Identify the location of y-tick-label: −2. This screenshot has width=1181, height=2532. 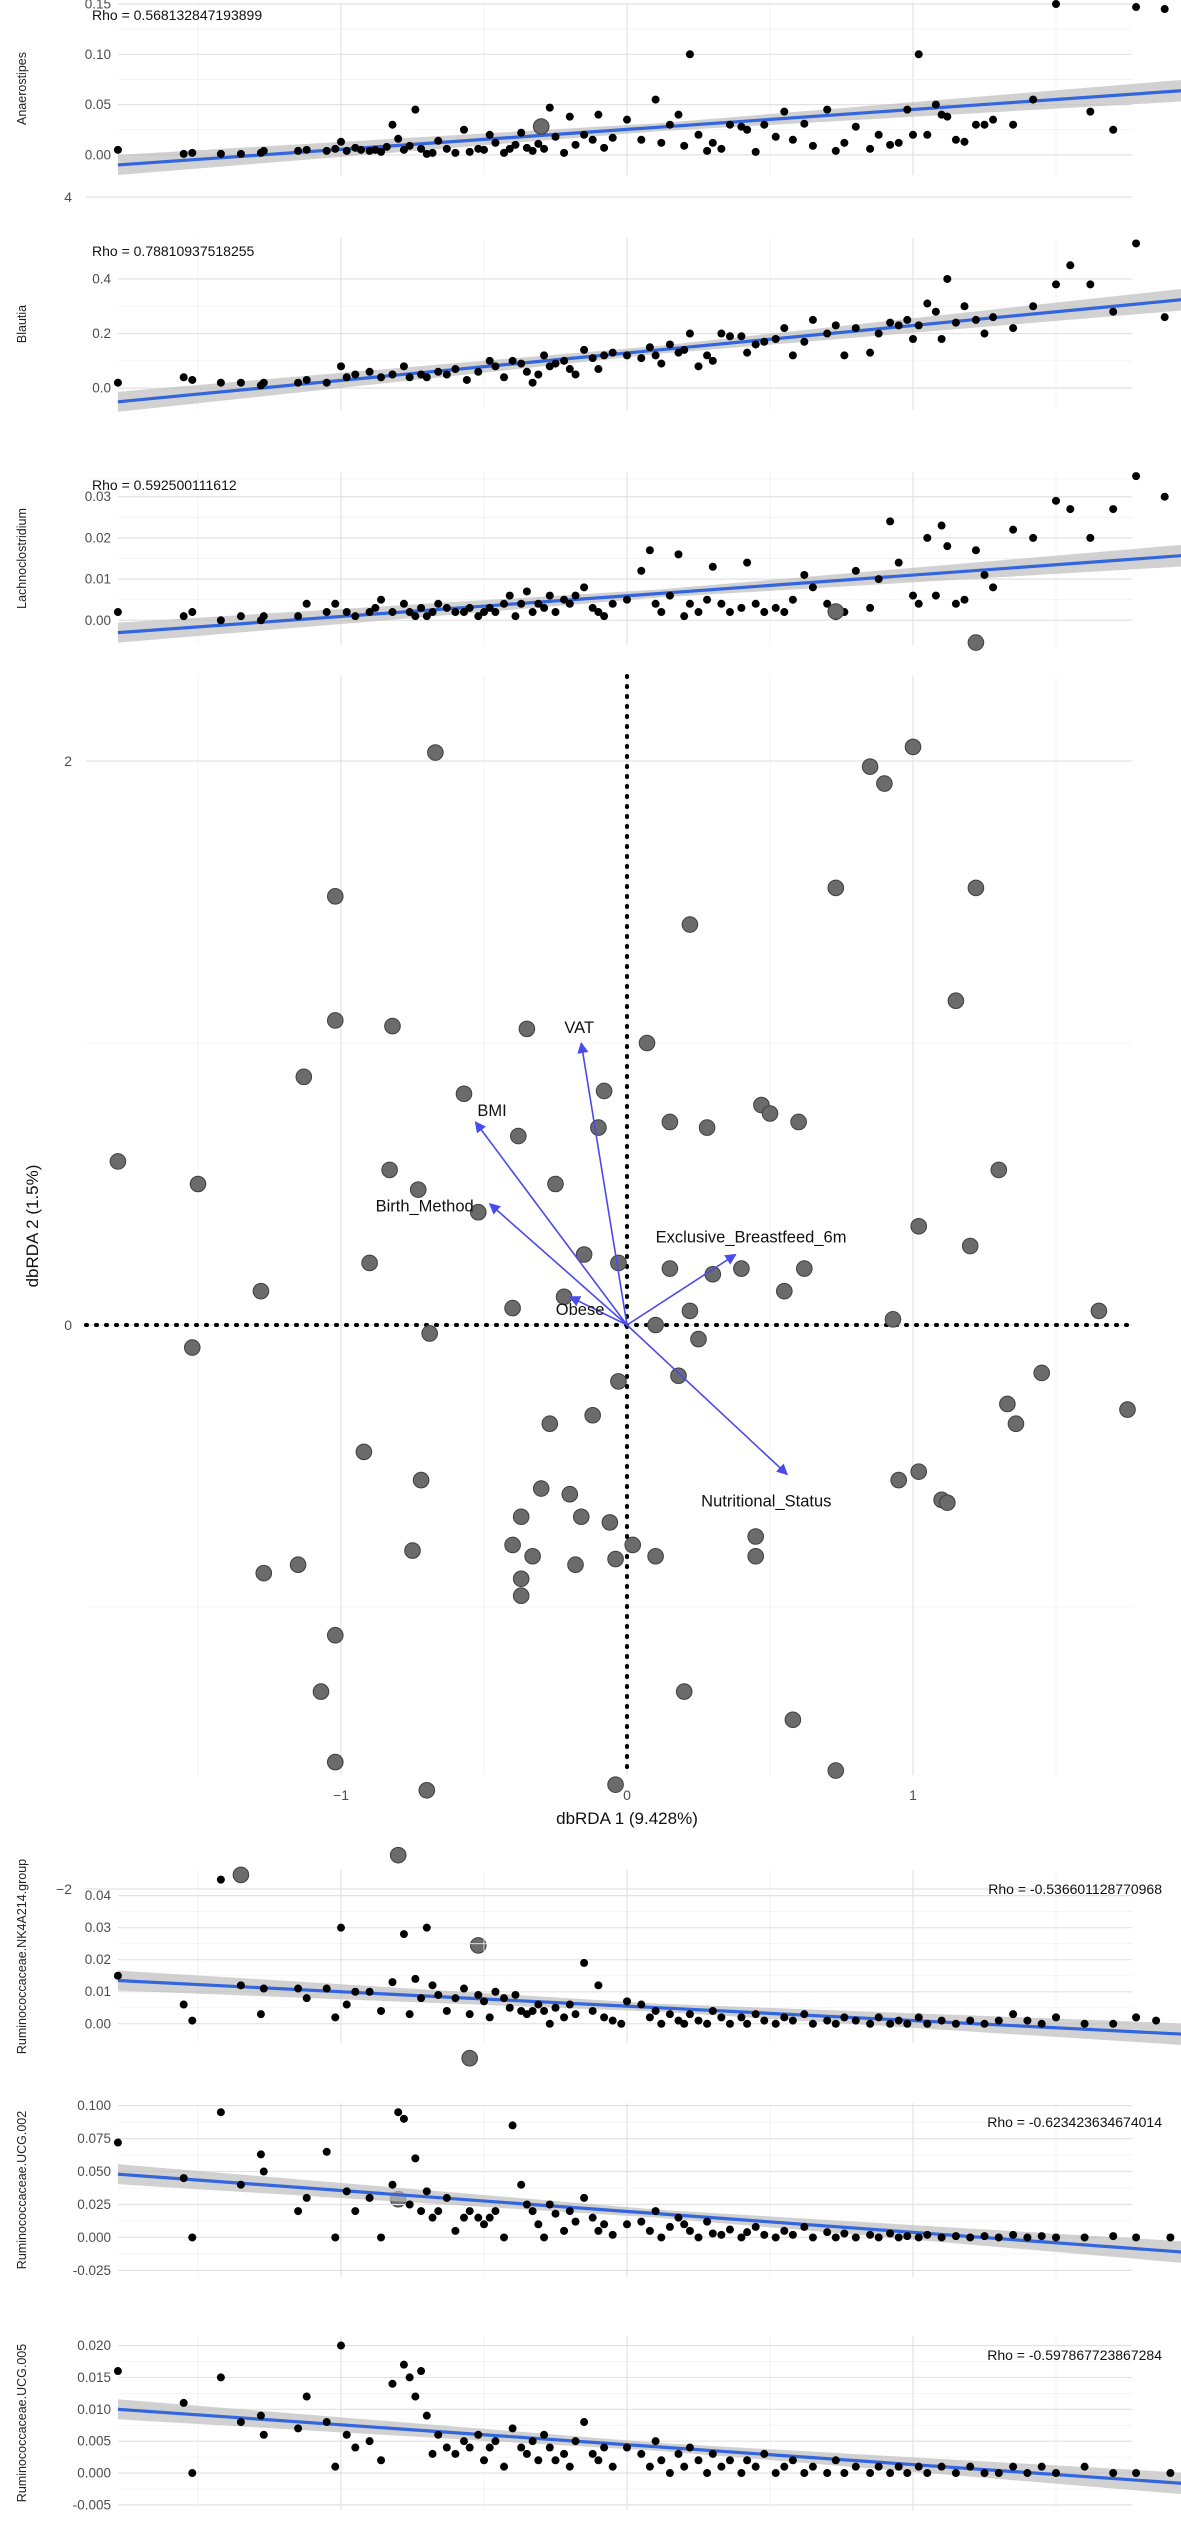
(64, 1889).